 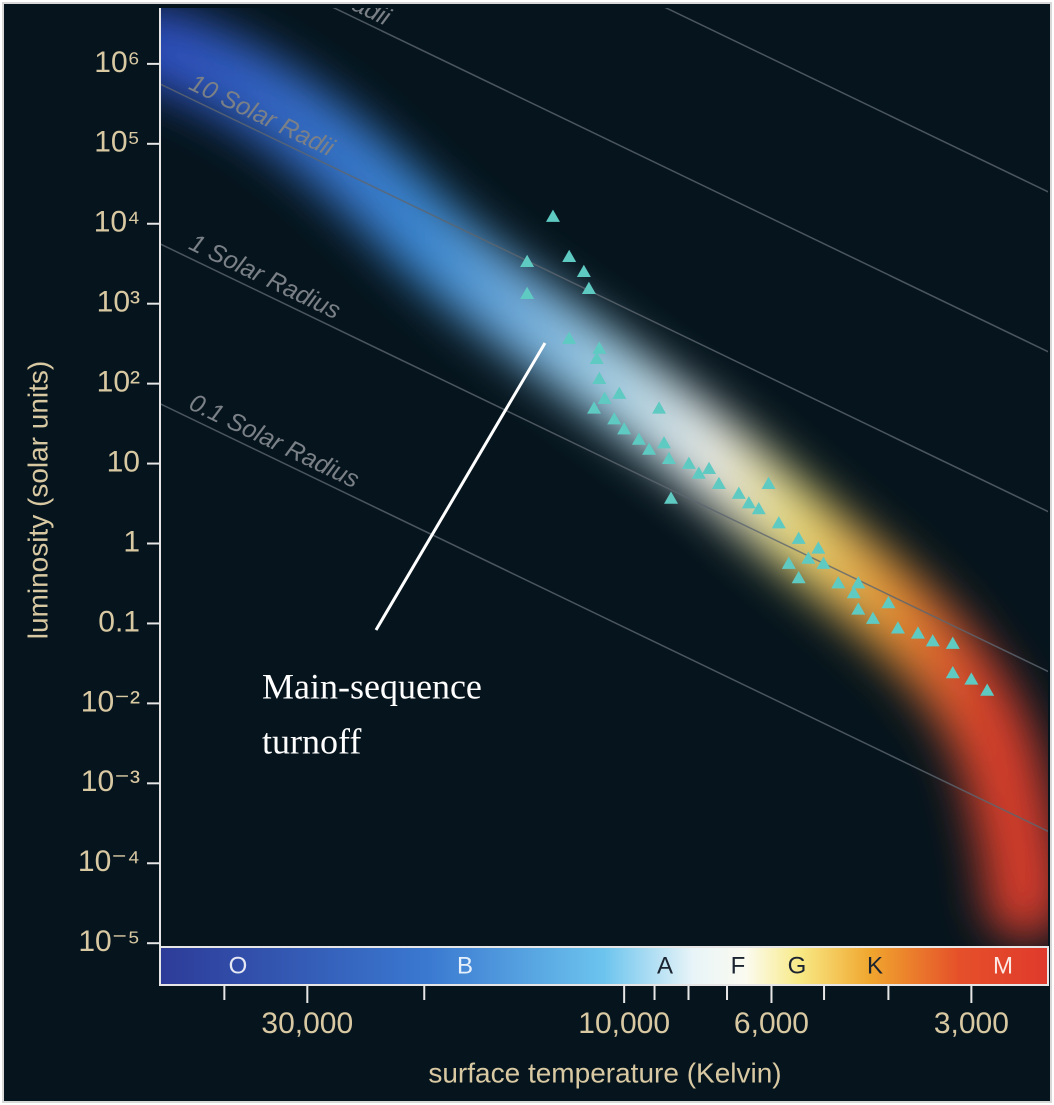 What do you see at coordinates (971, 1023) in the screenshot?
I see `x-tick-label: 3,000` at bounding box center [971, 1023].